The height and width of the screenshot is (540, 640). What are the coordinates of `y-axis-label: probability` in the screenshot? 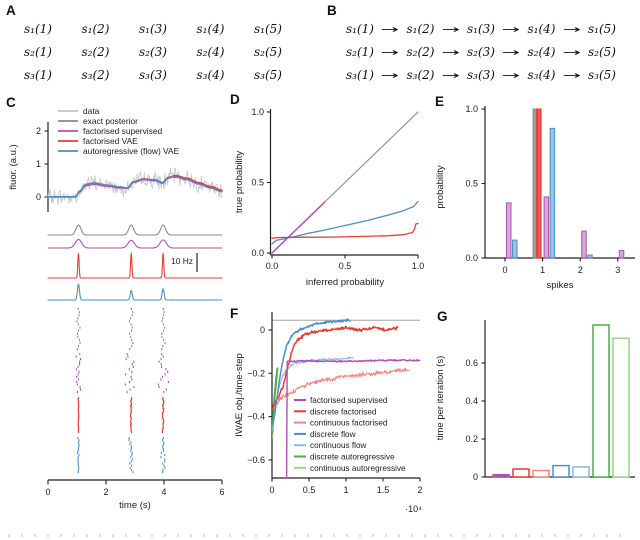 It's located at (440, 187).